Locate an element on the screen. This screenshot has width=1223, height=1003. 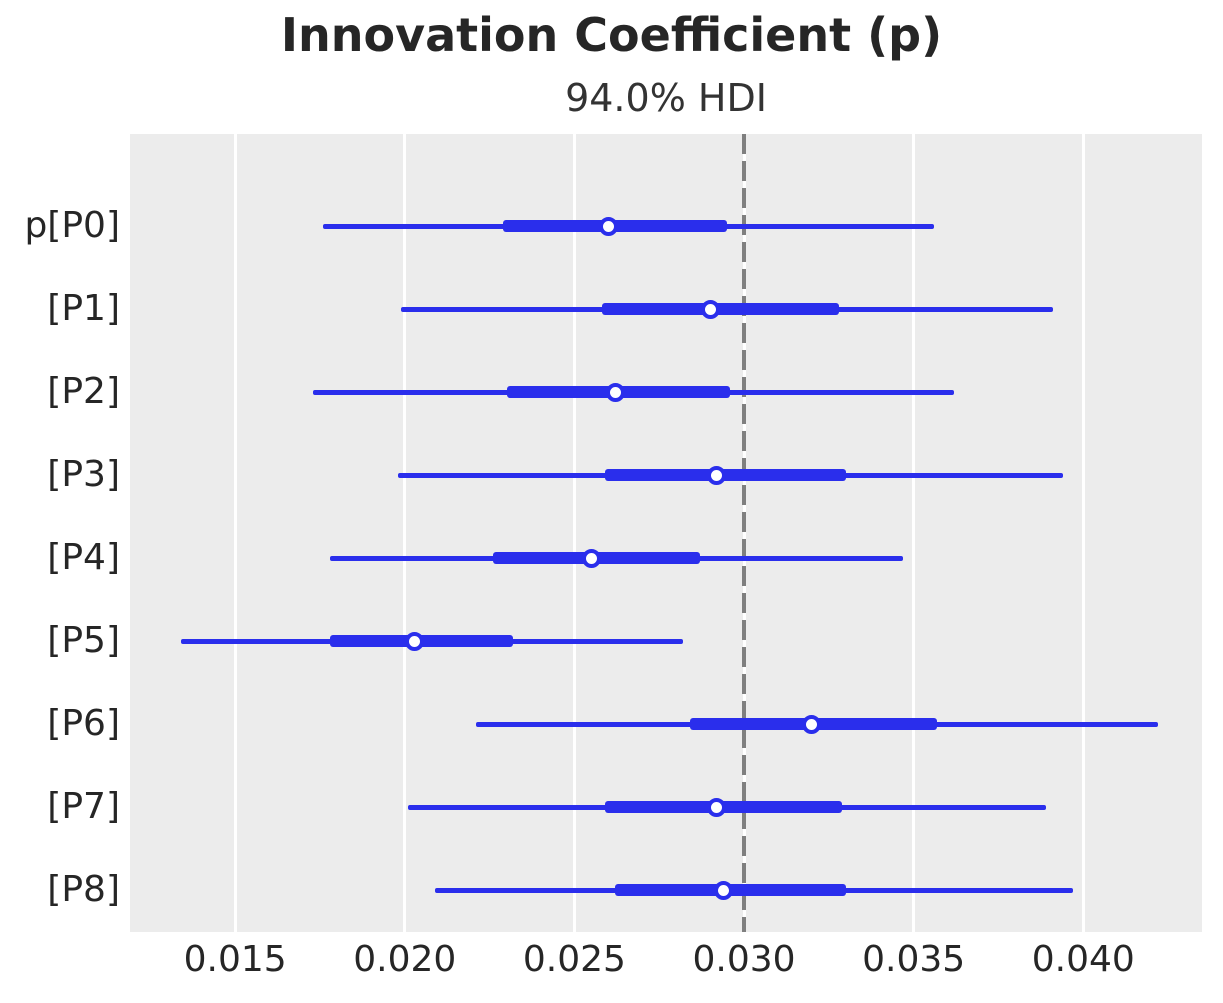
gridline-x-0.040 is located at coordinates (1083, 533).